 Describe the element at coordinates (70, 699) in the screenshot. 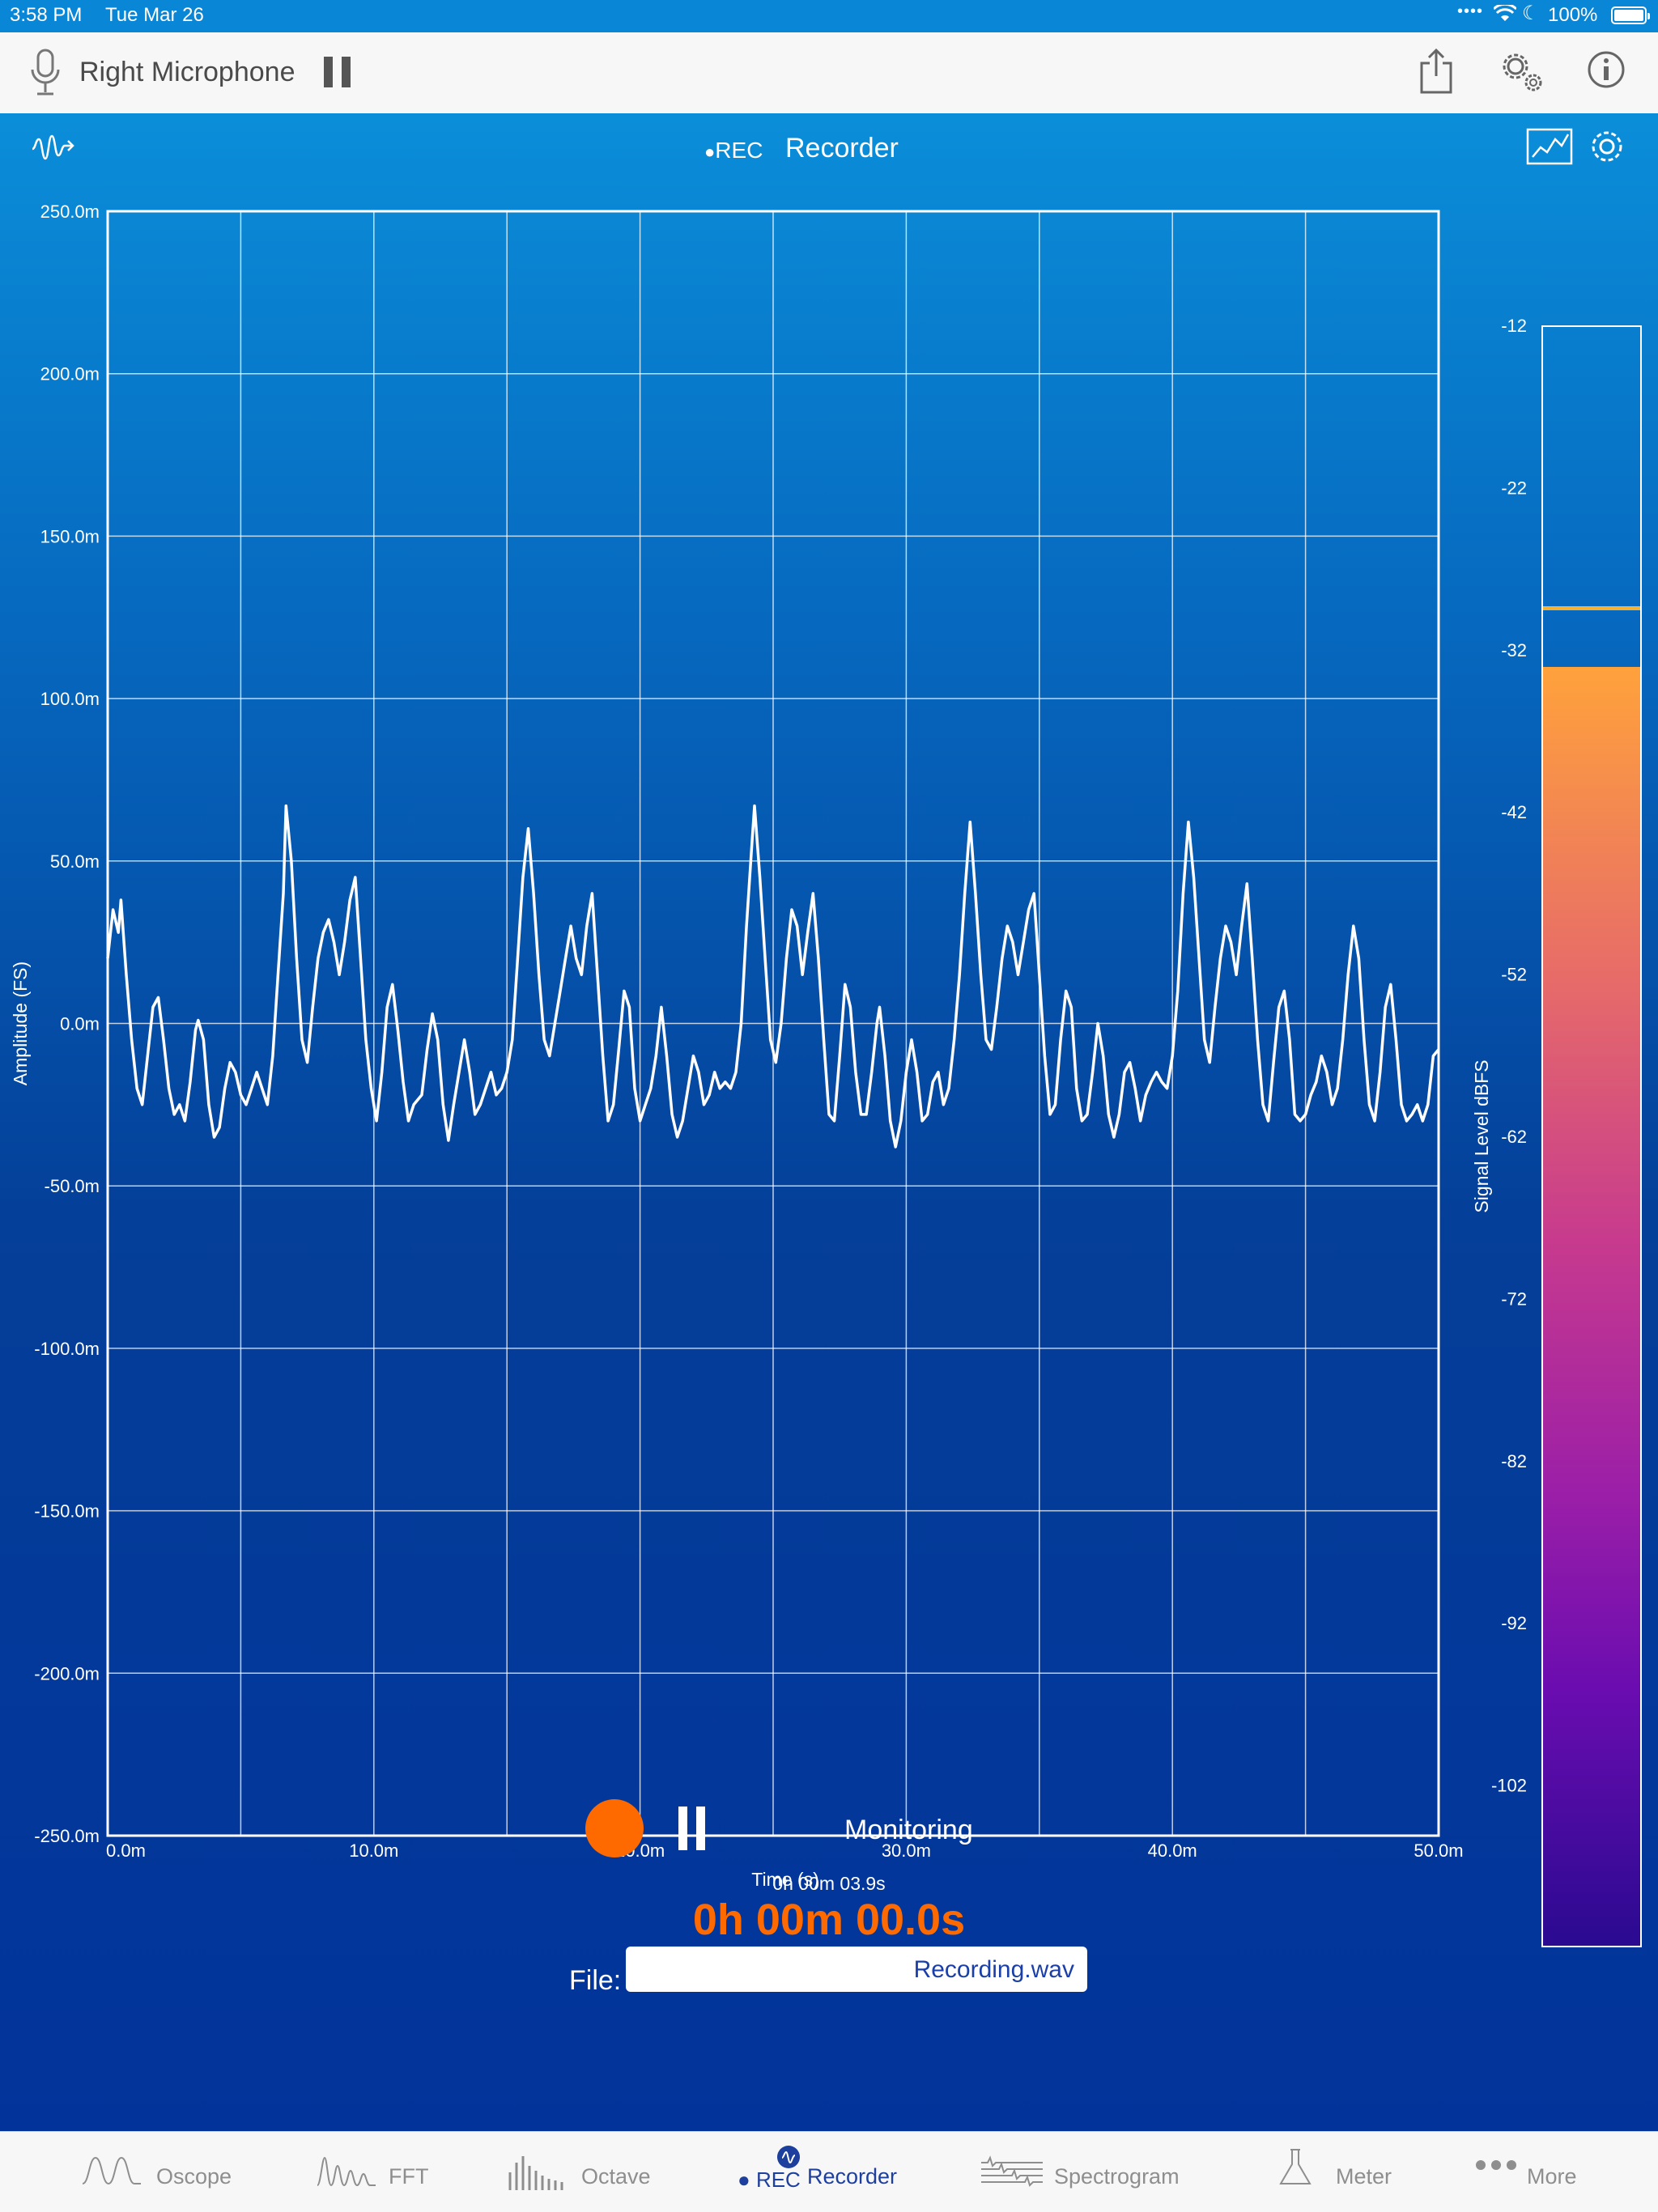

I see `y-tick-label: 100.0m` at that location.